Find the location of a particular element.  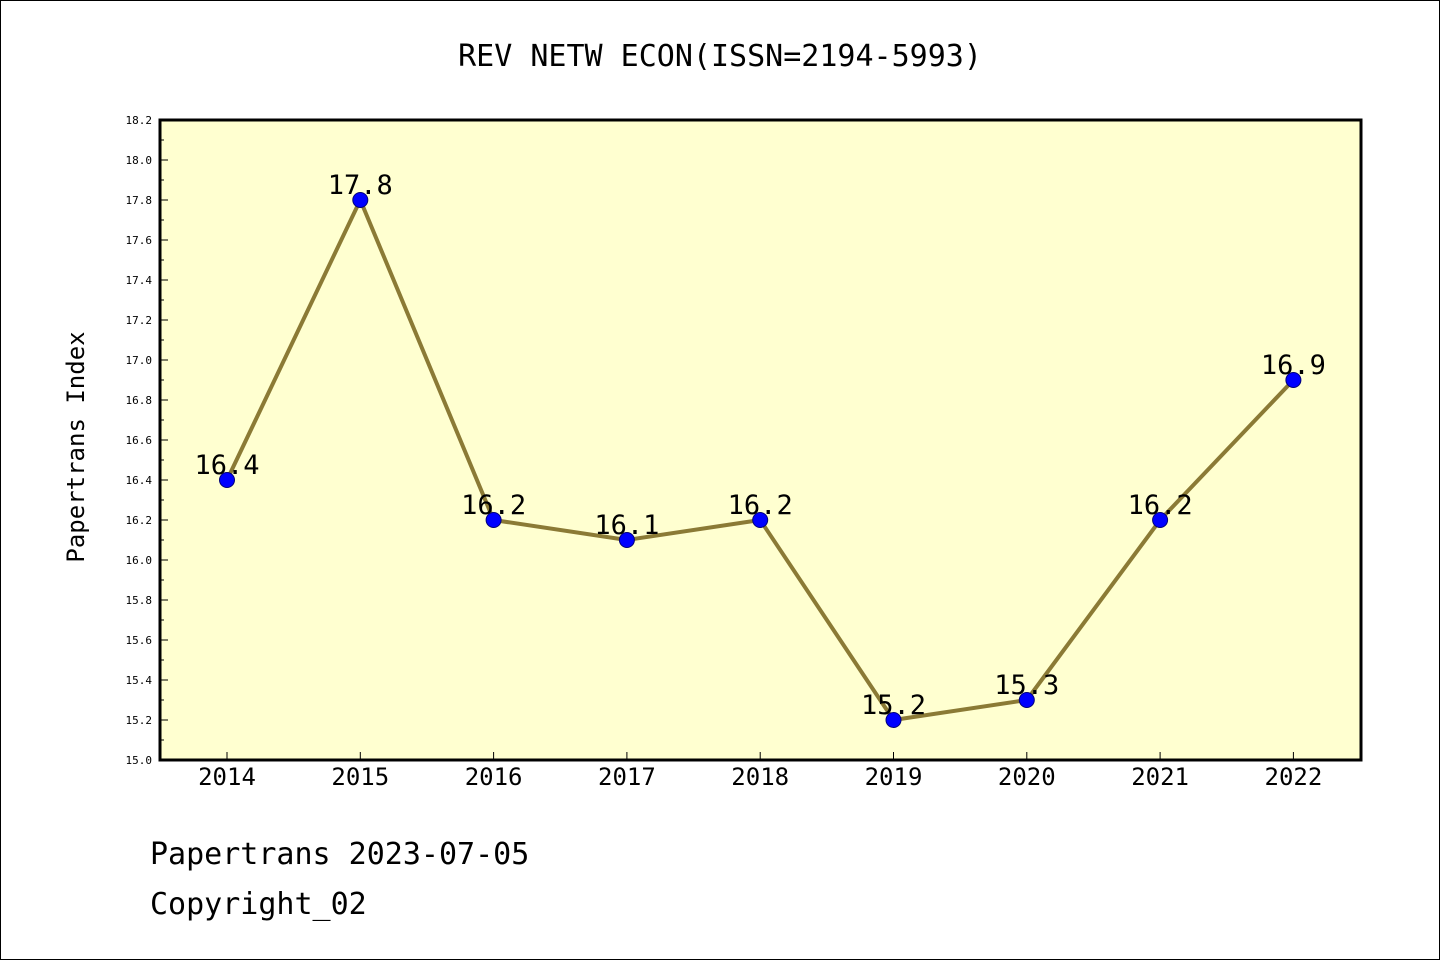

y-tick-label: 18.2 is located at coordinates (139, 120).